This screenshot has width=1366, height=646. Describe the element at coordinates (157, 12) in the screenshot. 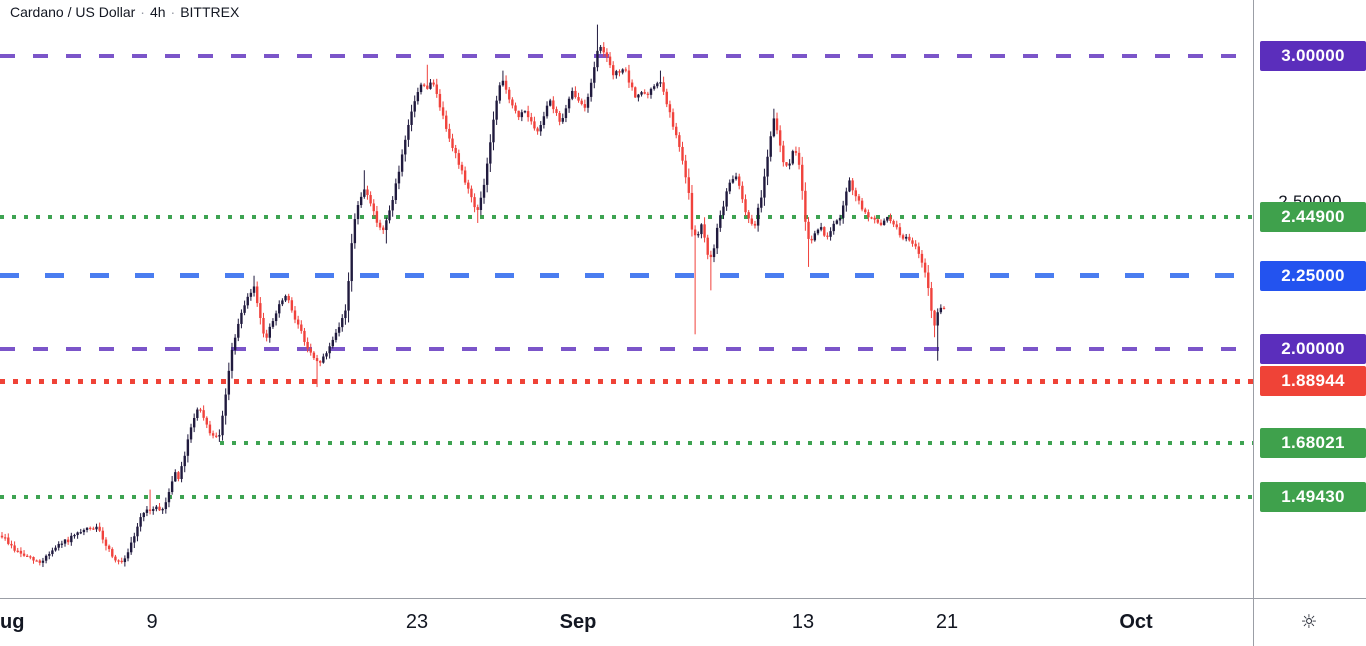

I see `interval-label: 4h` at that location.